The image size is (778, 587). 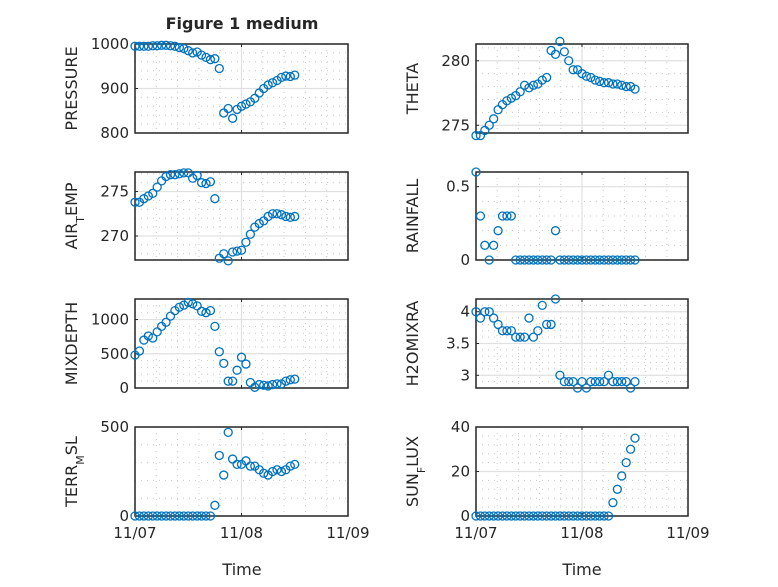 What do you see at coordinates (465, 516) in the screenshot?
I see `y-tick-label: 0` at bounding box center [465, 516].